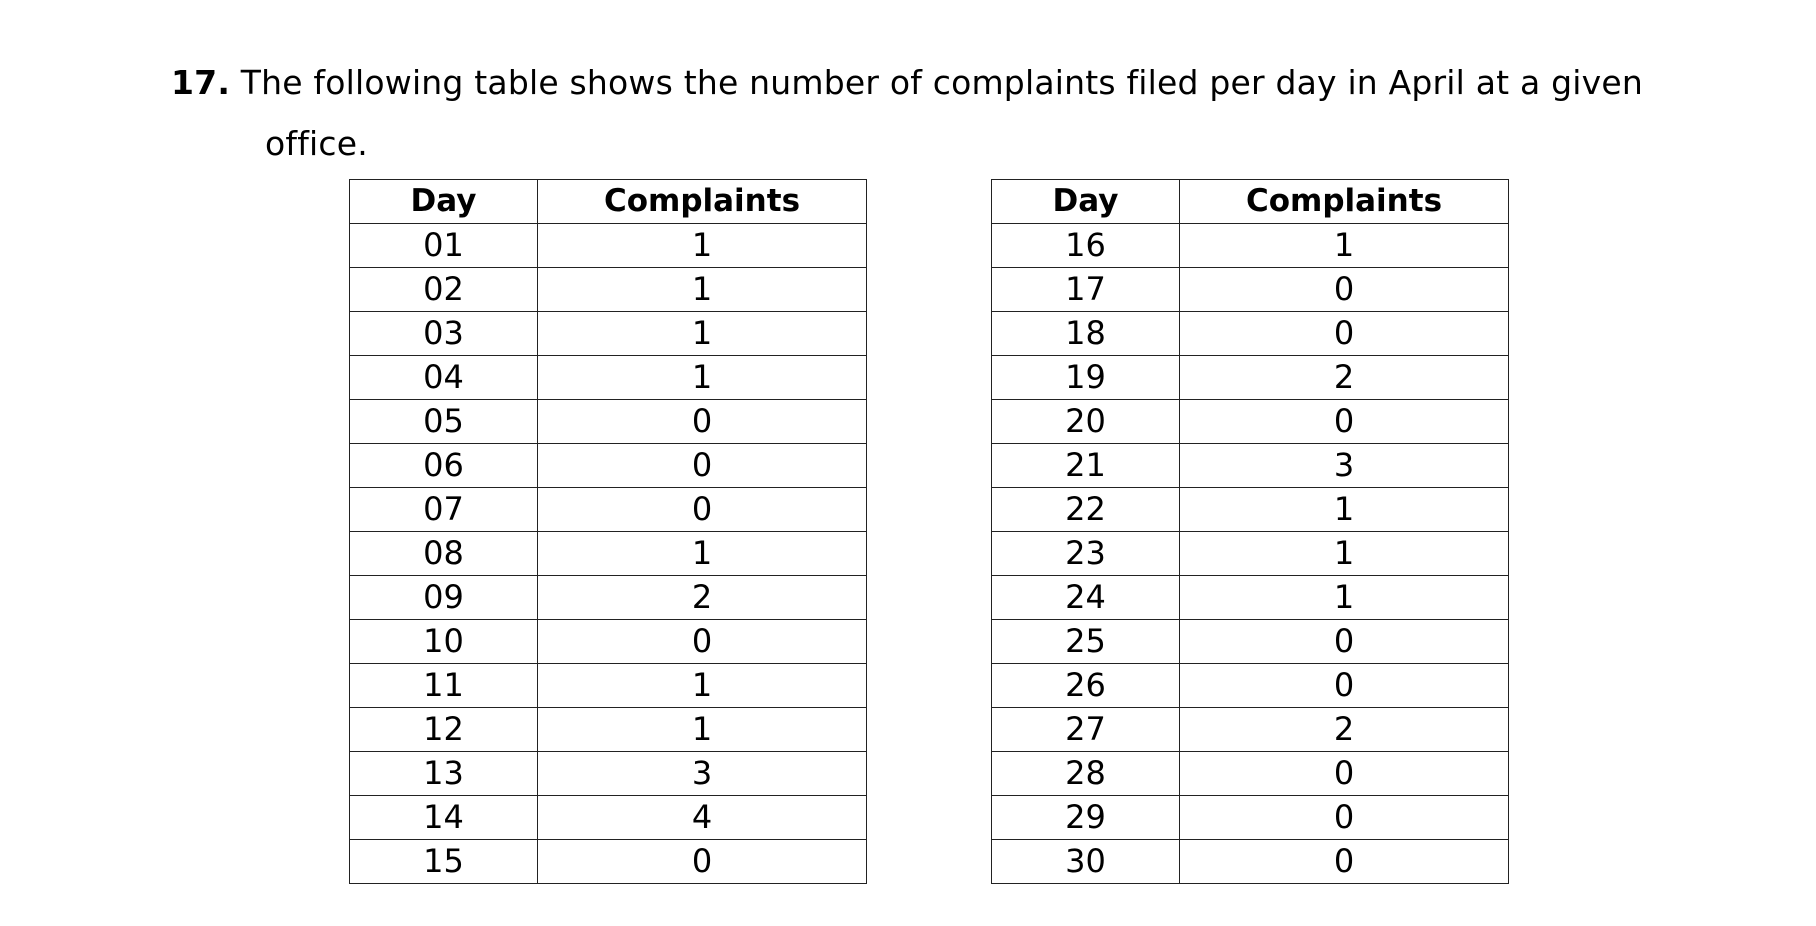 Image resolution: width=1816 pixels, height=926 pixels. What do you see at coordinates (1085, 597) in the screenshot?
I see `day-cell: 24` at bounding box center [1085, 597].